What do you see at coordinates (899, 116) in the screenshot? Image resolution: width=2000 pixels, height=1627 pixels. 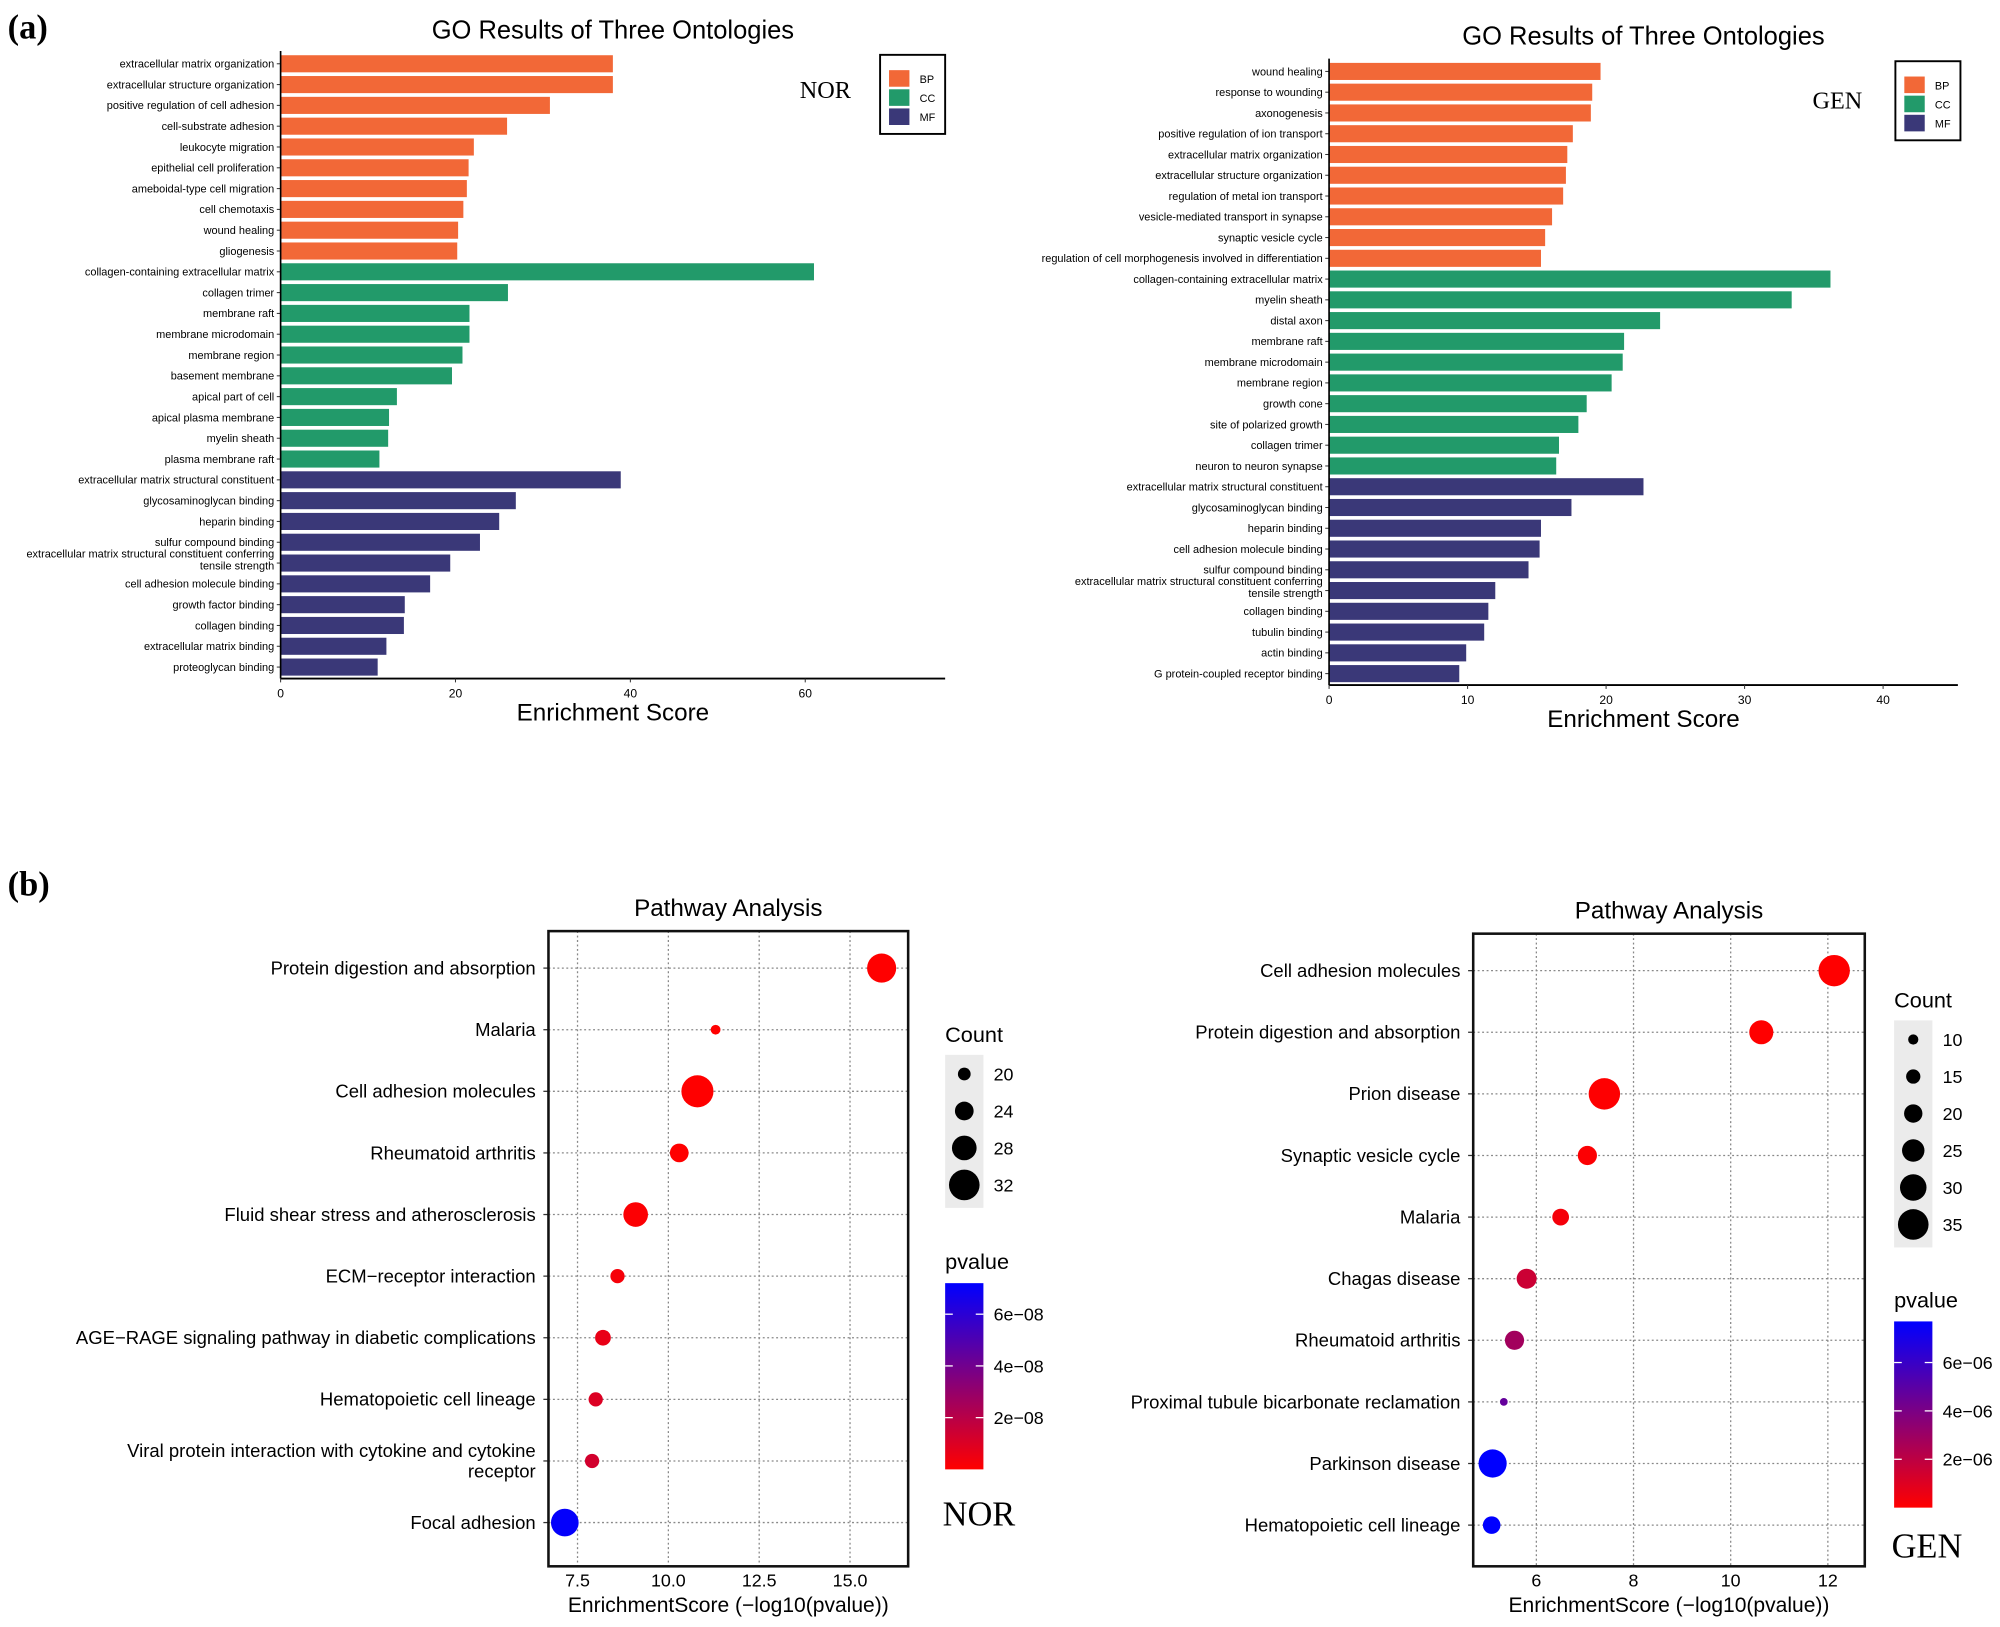 I see `legend-swatch-mf` at bounding box center [899, 116].